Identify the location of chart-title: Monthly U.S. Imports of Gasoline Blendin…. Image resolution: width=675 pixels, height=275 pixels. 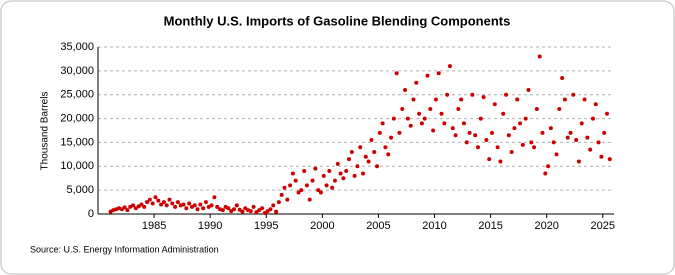
(337, 20).